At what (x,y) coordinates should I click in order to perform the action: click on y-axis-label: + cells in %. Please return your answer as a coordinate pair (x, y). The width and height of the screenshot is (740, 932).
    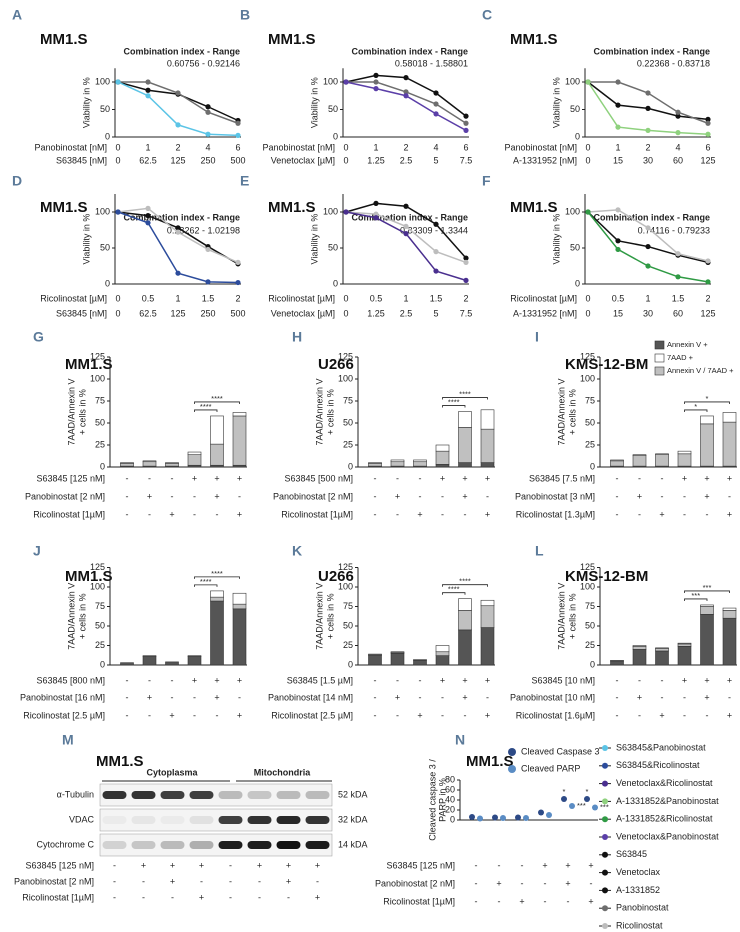
    Looking at the image, I should click on (572, 616).